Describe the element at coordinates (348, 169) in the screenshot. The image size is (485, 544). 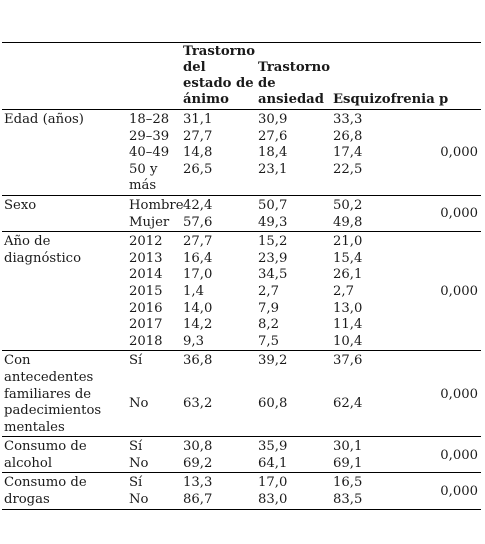
I see `value-schizophrenia: 22,5` at that location.